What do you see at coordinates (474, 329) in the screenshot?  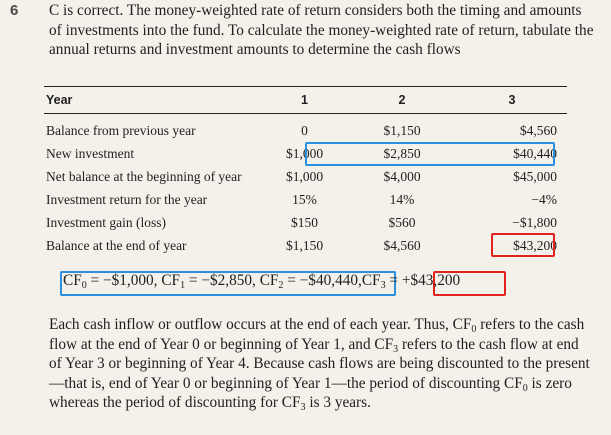 I see `closing-sub-1: 0` at bounding box center [474, 329].